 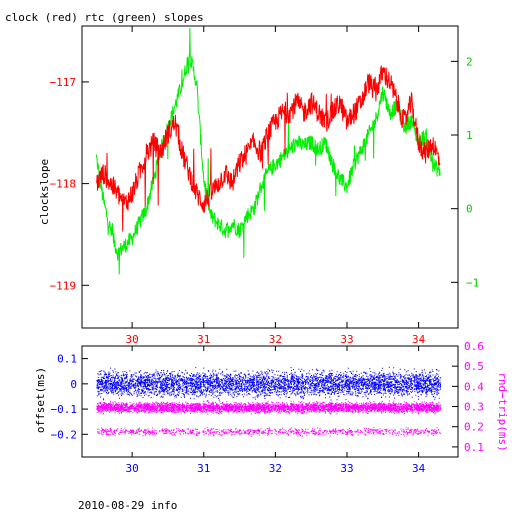 What do you see at coordinates (469, 61) in the screenshot?
I see `top-y-right-tick-label: 2` at bounding box center [469, 61].